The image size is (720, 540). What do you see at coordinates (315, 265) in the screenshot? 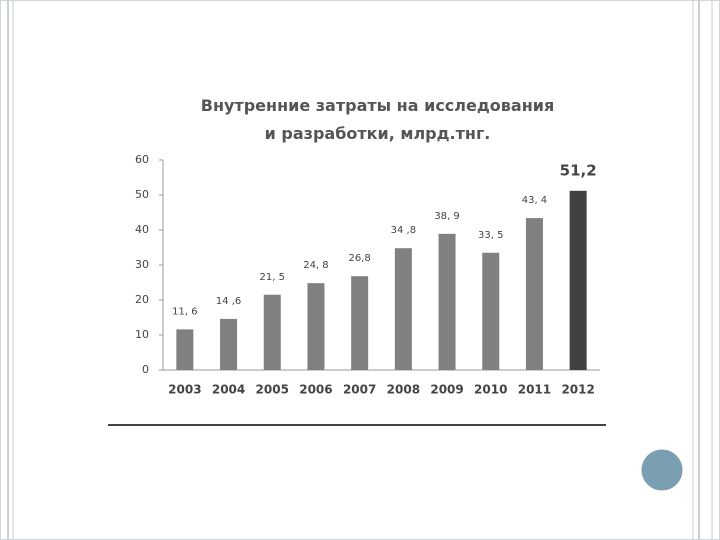
I see `value-label: 24, 8` at bounding box center [315, 265].